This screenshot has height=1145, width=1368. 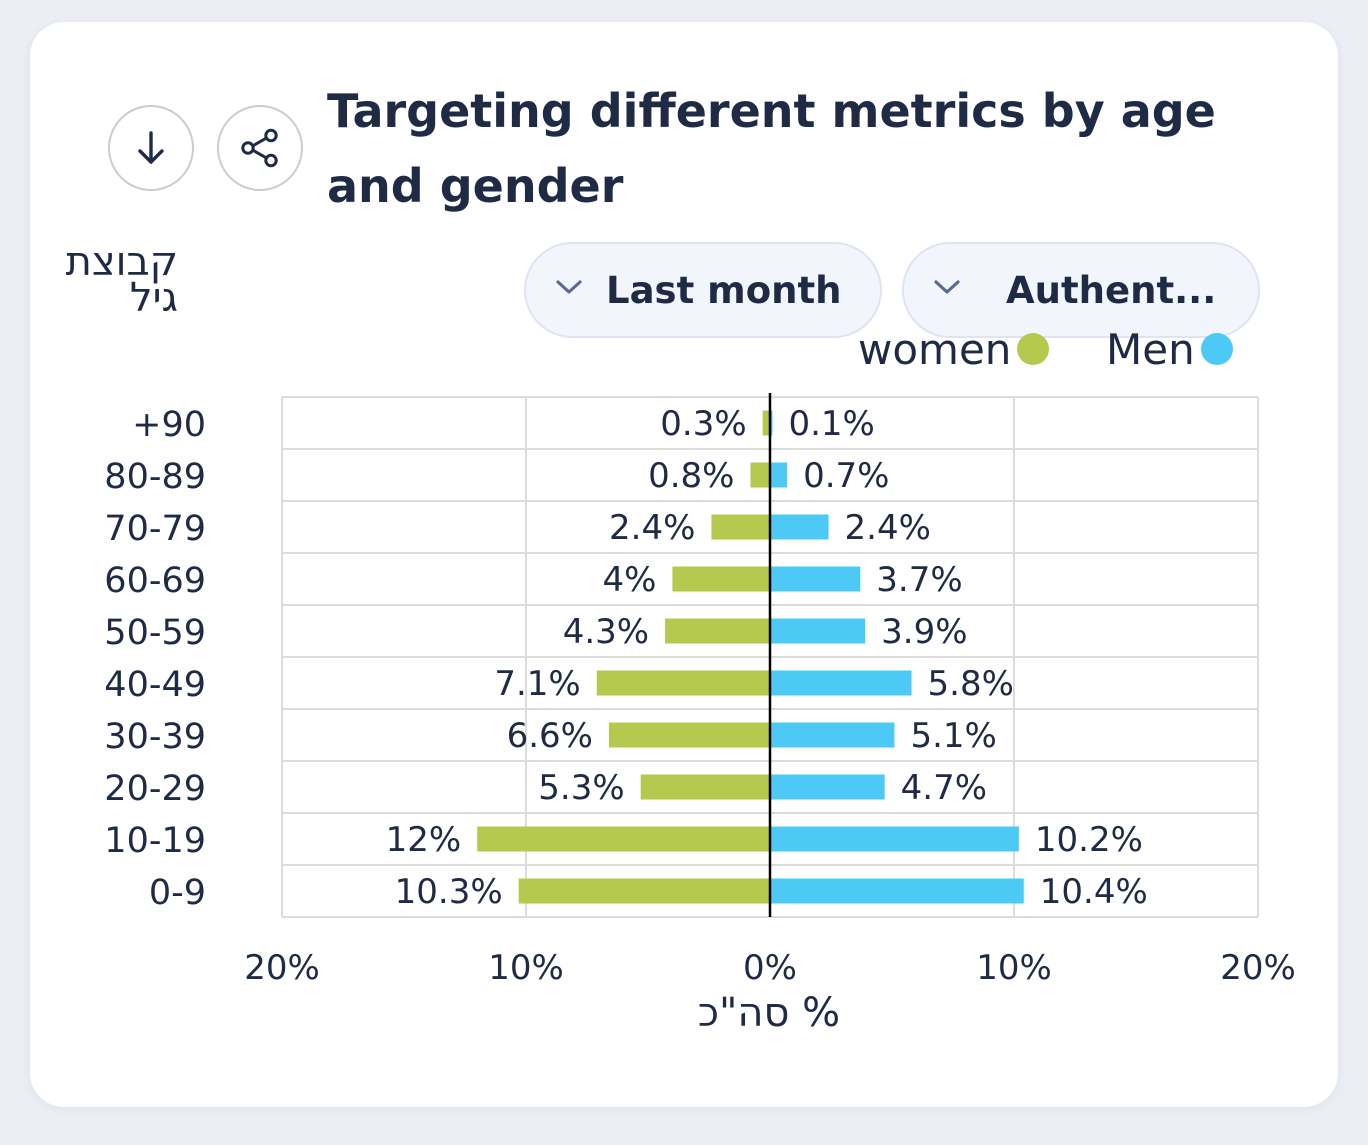 What do you see at coordinates (1089, 840) in the screenshot?
I see `data-label-men: 10.2%` at bounding box center [1089, 840].